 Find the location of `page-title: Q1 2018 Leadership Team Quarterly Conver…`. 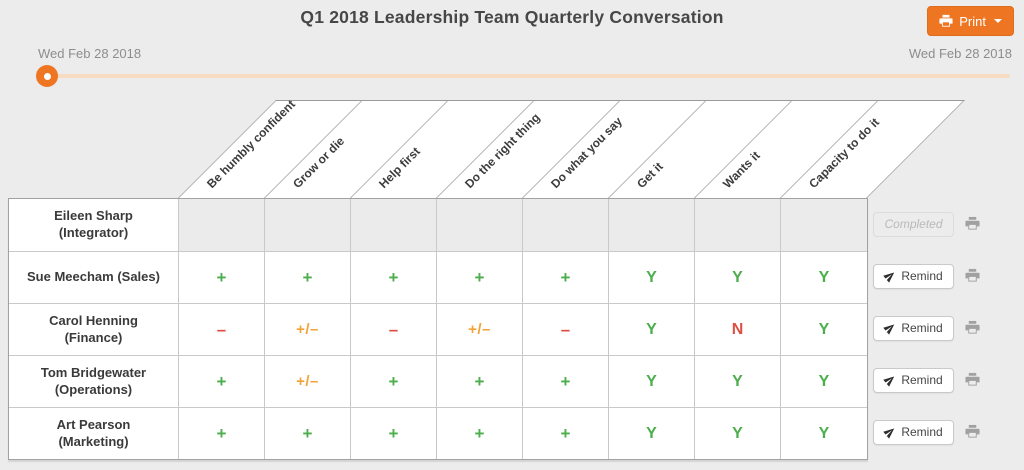

page-title: Q1 2018 Leadership Team Quarterly Conver… is located at coordinates (512, 17).